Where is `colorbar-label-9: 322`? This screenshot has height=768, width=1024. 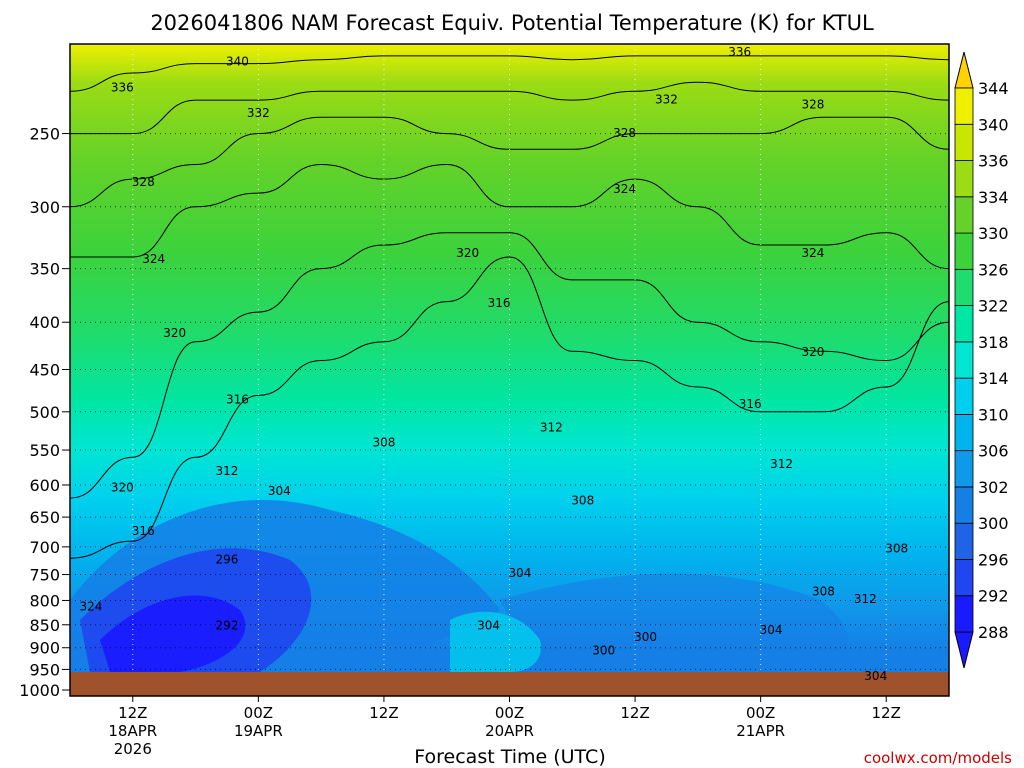 colorbar-label-9: 322 is located at coordinates (993, 306).